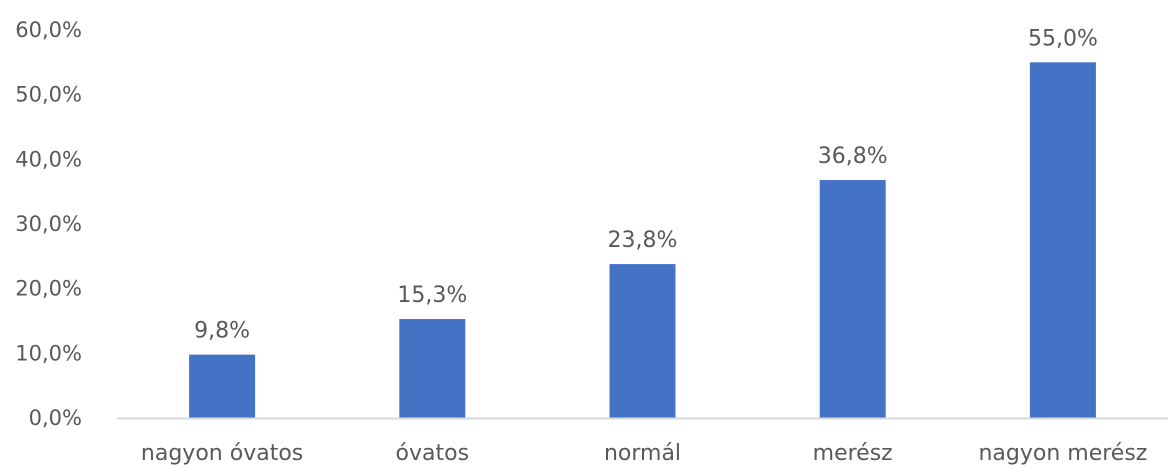 The image size is (1174, 470). Describe the element at coordinates (55, 418) in the screenshot. I see `y-tick-label: 0,0%` at that location.